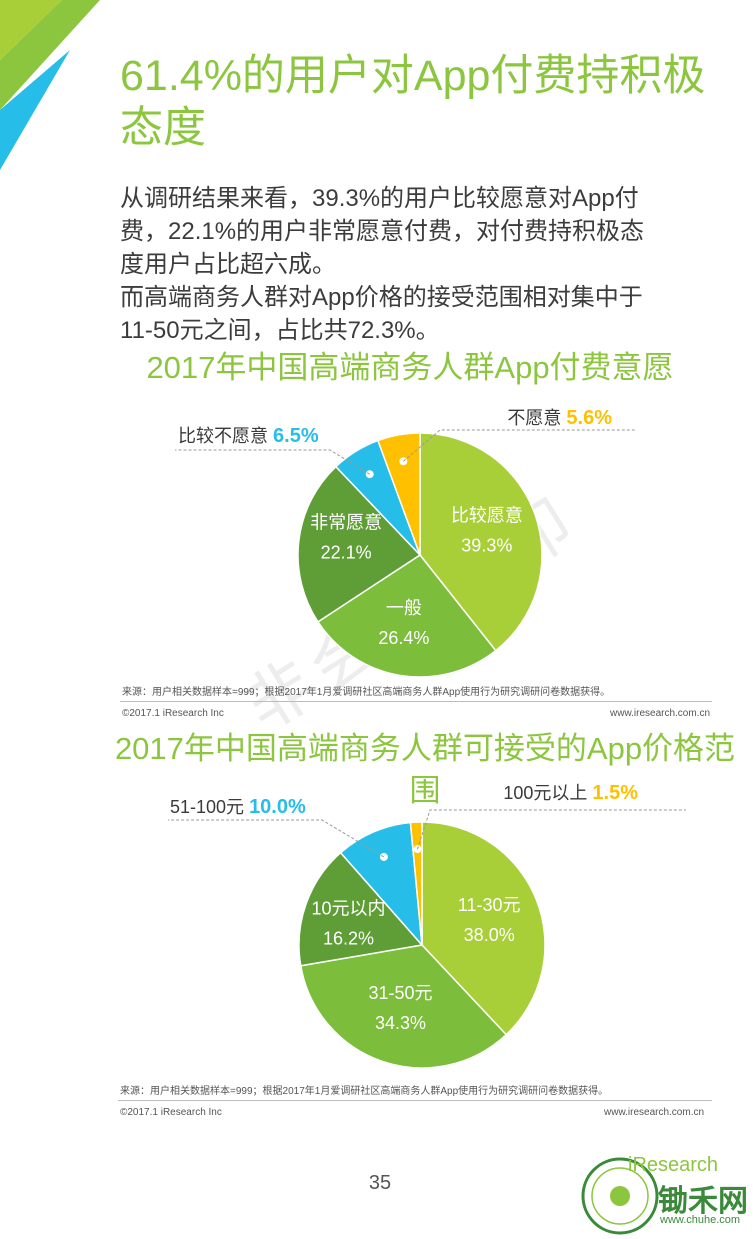 This screenshot has width=756, height=1239. Describe the element at coordinates (348, 939) in the screenshot. I see `slice-value-2: 16.2%` at that location.